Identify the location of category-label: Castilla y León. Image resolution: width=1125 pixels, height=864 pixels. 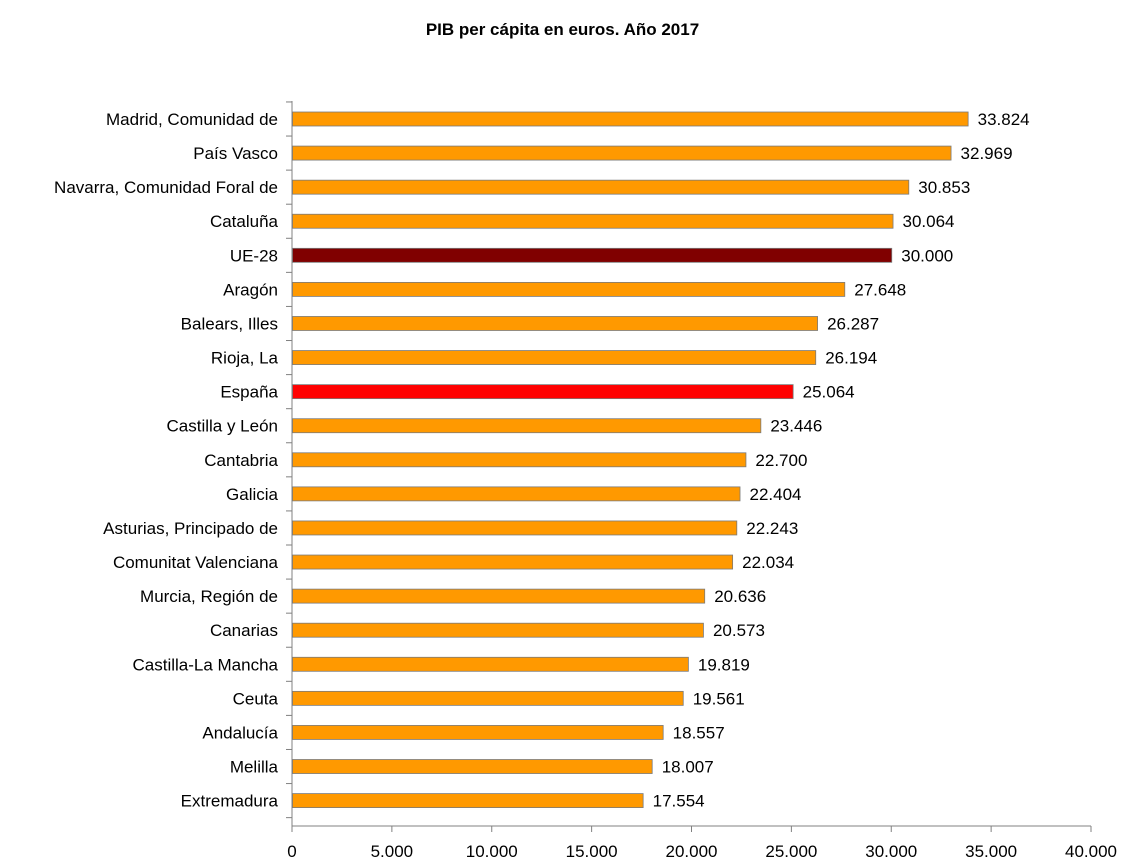
(222, 426).